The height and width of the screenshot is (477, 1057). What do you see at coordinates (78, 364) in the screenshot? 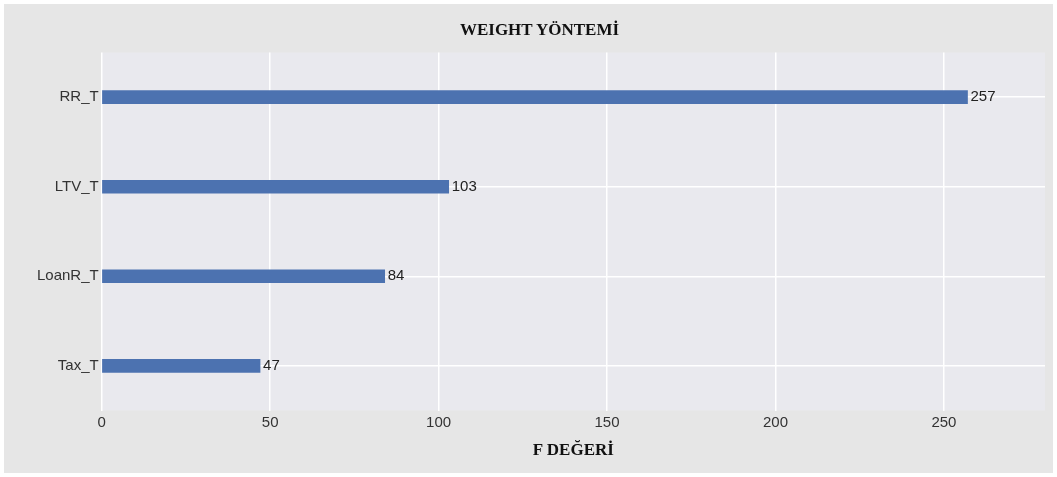
I see `y-tick-label: Tax_T` at bounding box center [78, 364].